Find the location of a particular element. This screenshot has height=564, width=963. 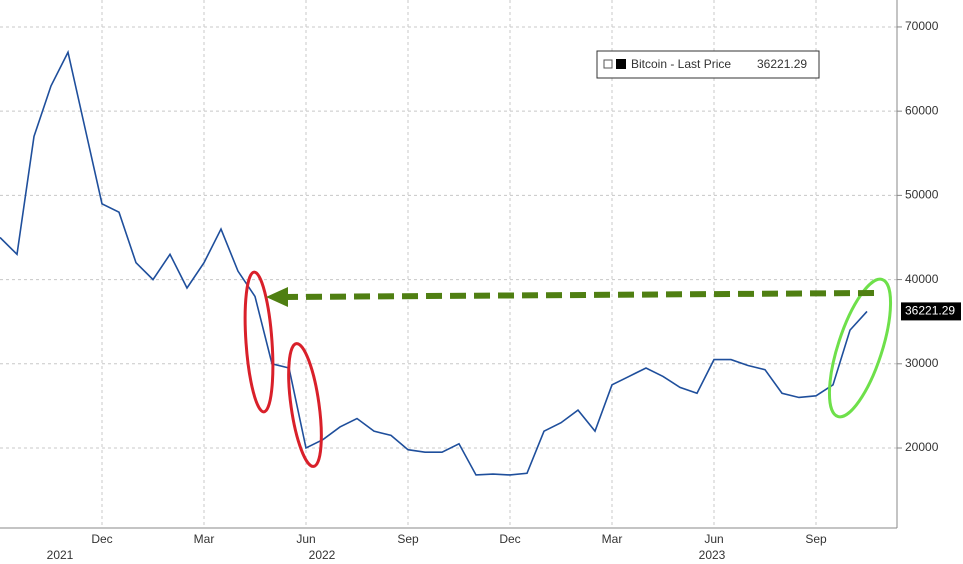

year-label: 2021 is located at coordinates (60, 555).